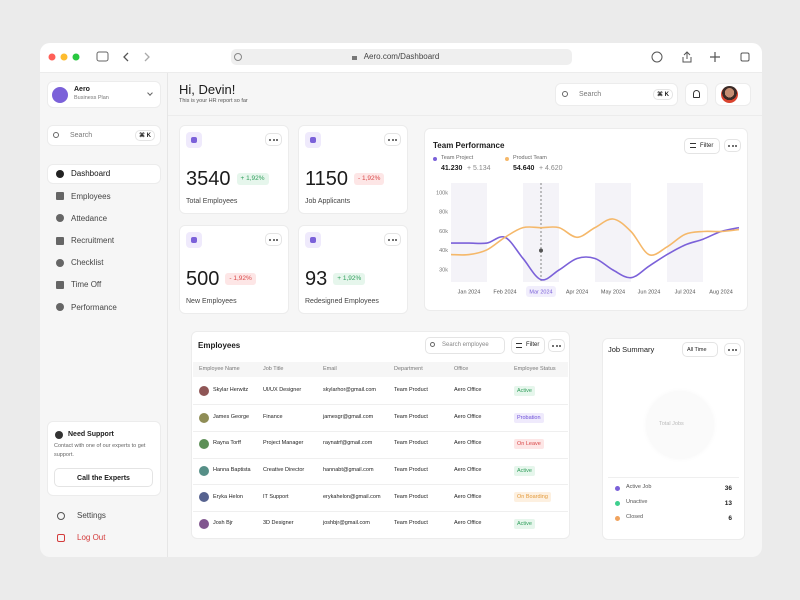  I want to click on header-search, so click(616, 94).